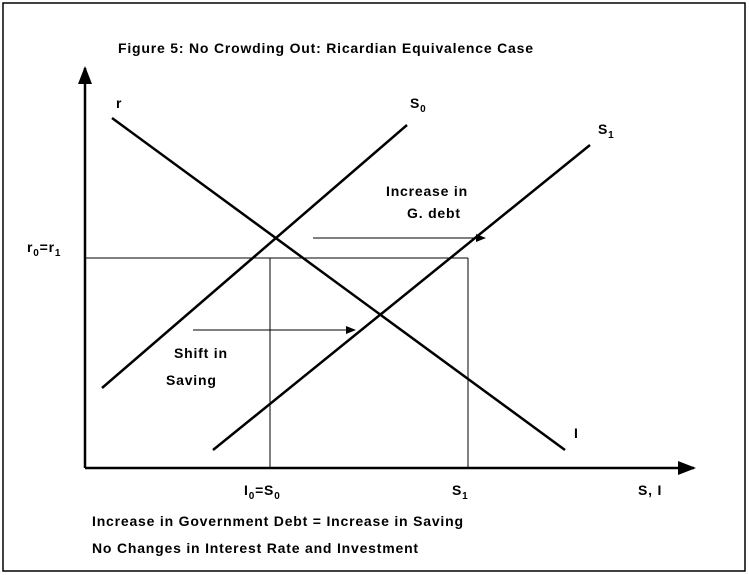  I want to click on curve-label: S0, so click(418, 105).